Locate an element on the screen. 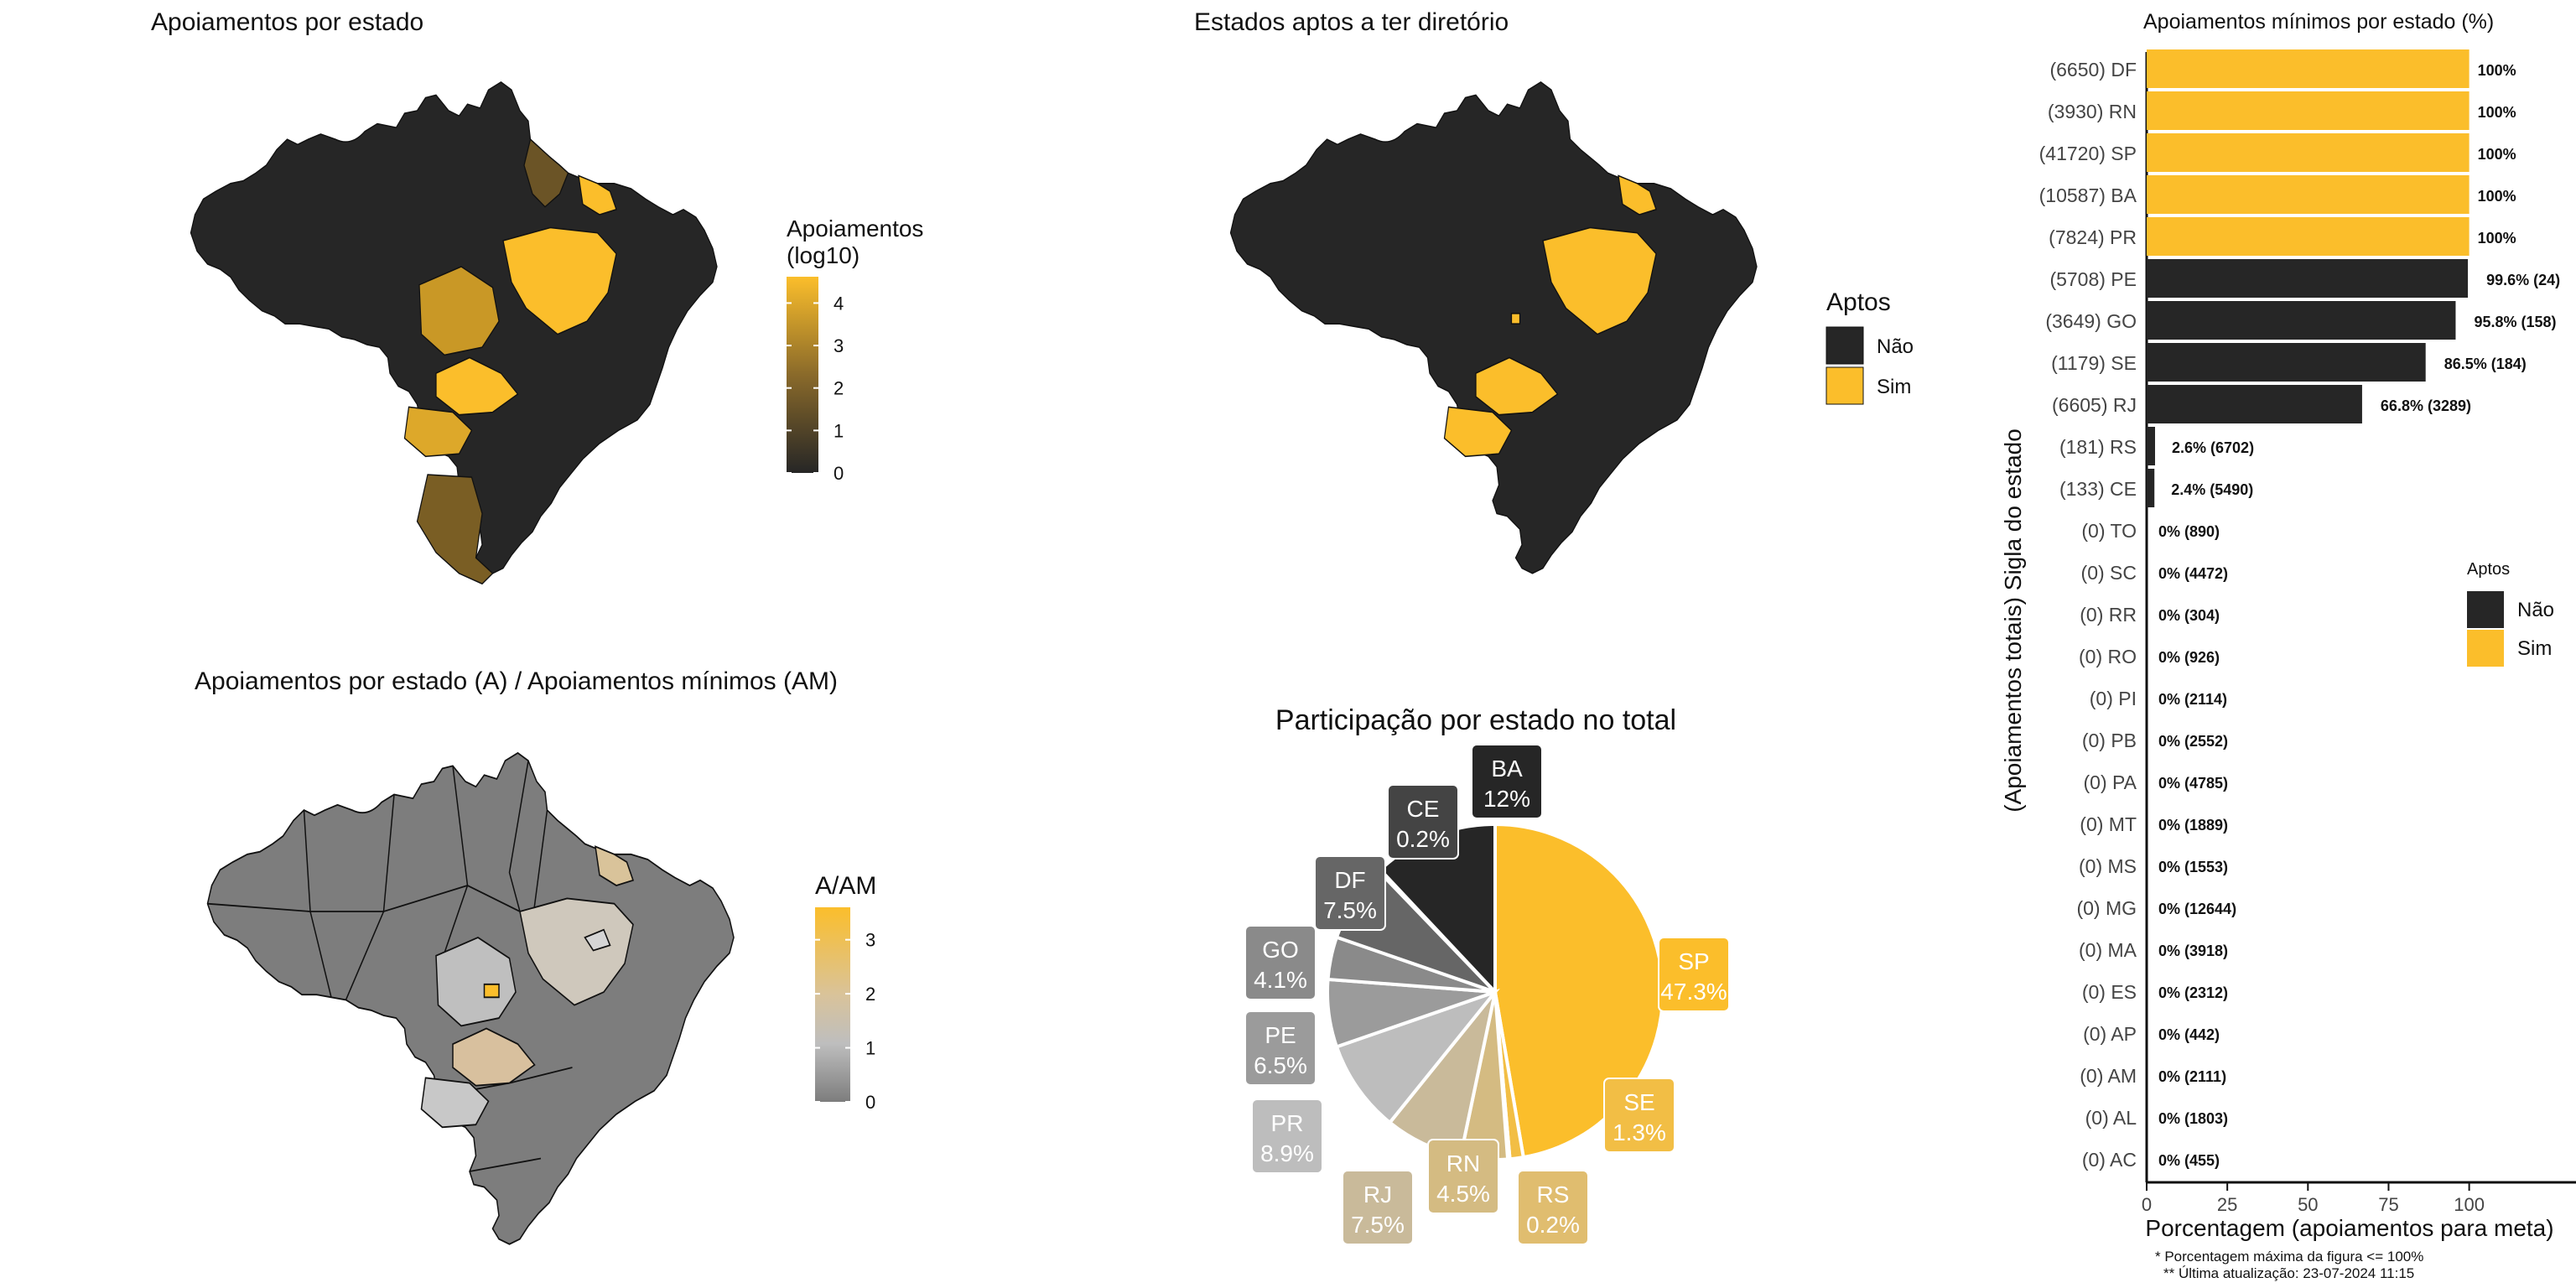 This screenshot has width=2576, height=1288. bar-category-label: (0) MA is located at coordinates (2108, 950).